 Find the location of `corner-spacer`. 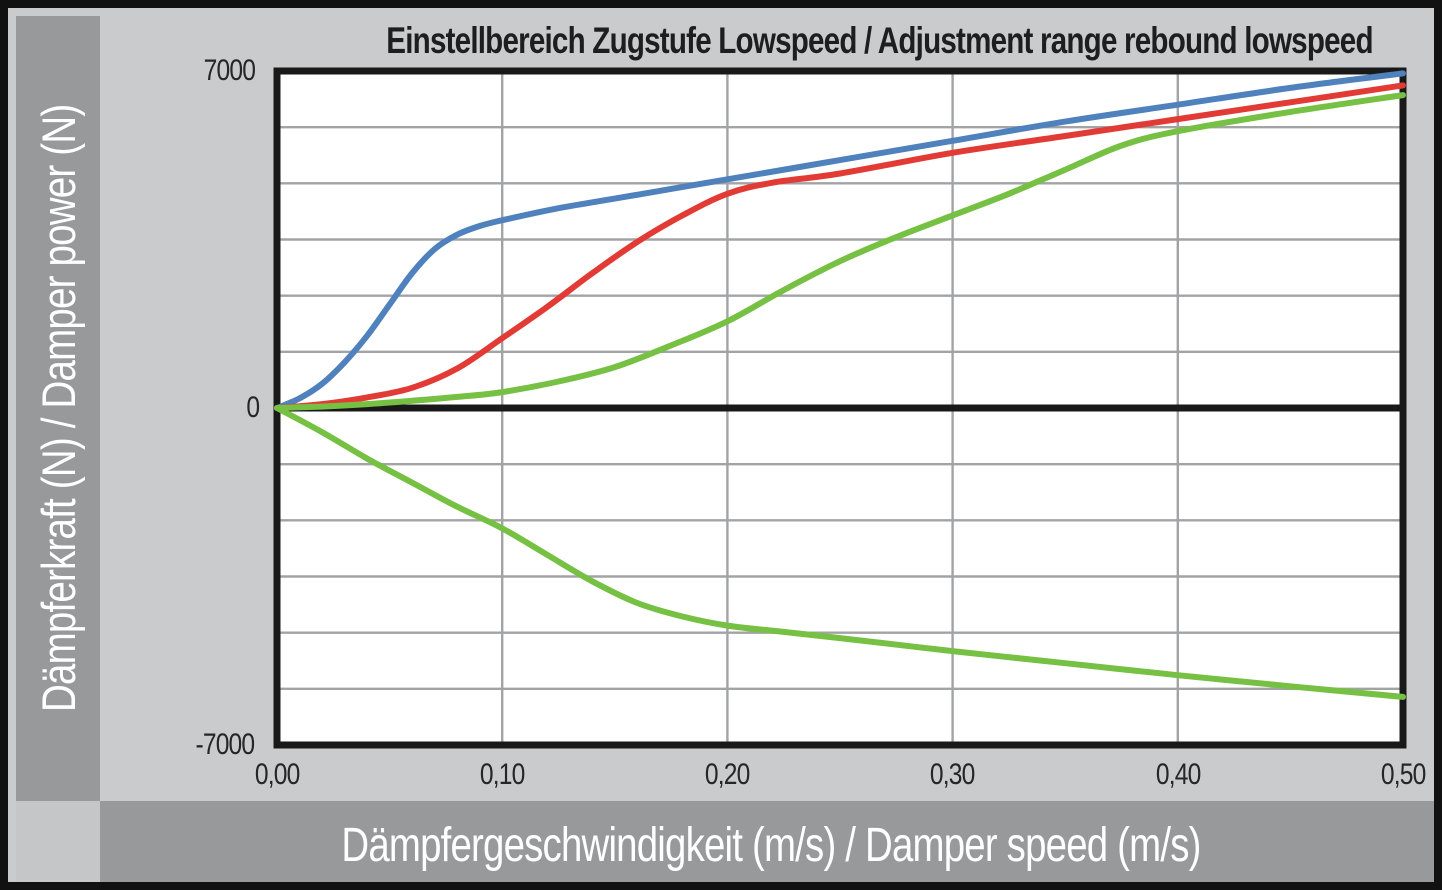

corner-spacer is located at coordinates (58, 841).